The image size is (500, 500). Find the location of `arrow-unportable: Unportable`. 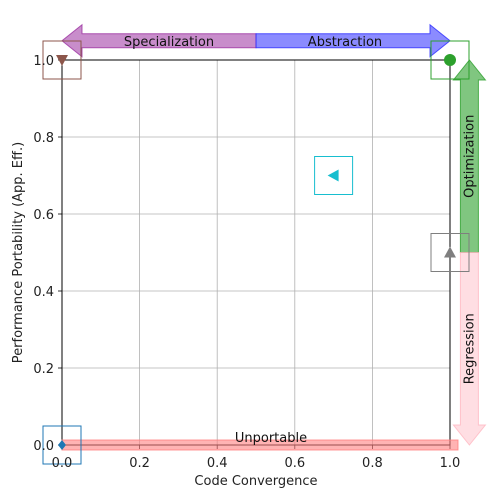

arrow-unportable: Unportable is located at coordinates (260, 441).